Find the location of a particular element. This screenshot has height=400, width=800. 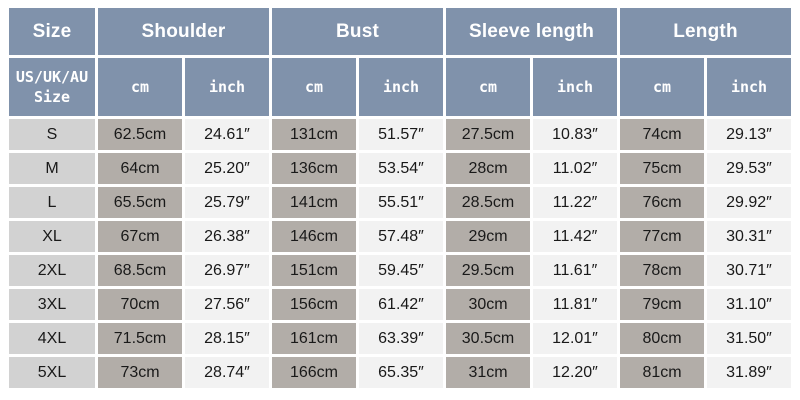

measurement-cell: 64cm is located at coordinates (140, 168).